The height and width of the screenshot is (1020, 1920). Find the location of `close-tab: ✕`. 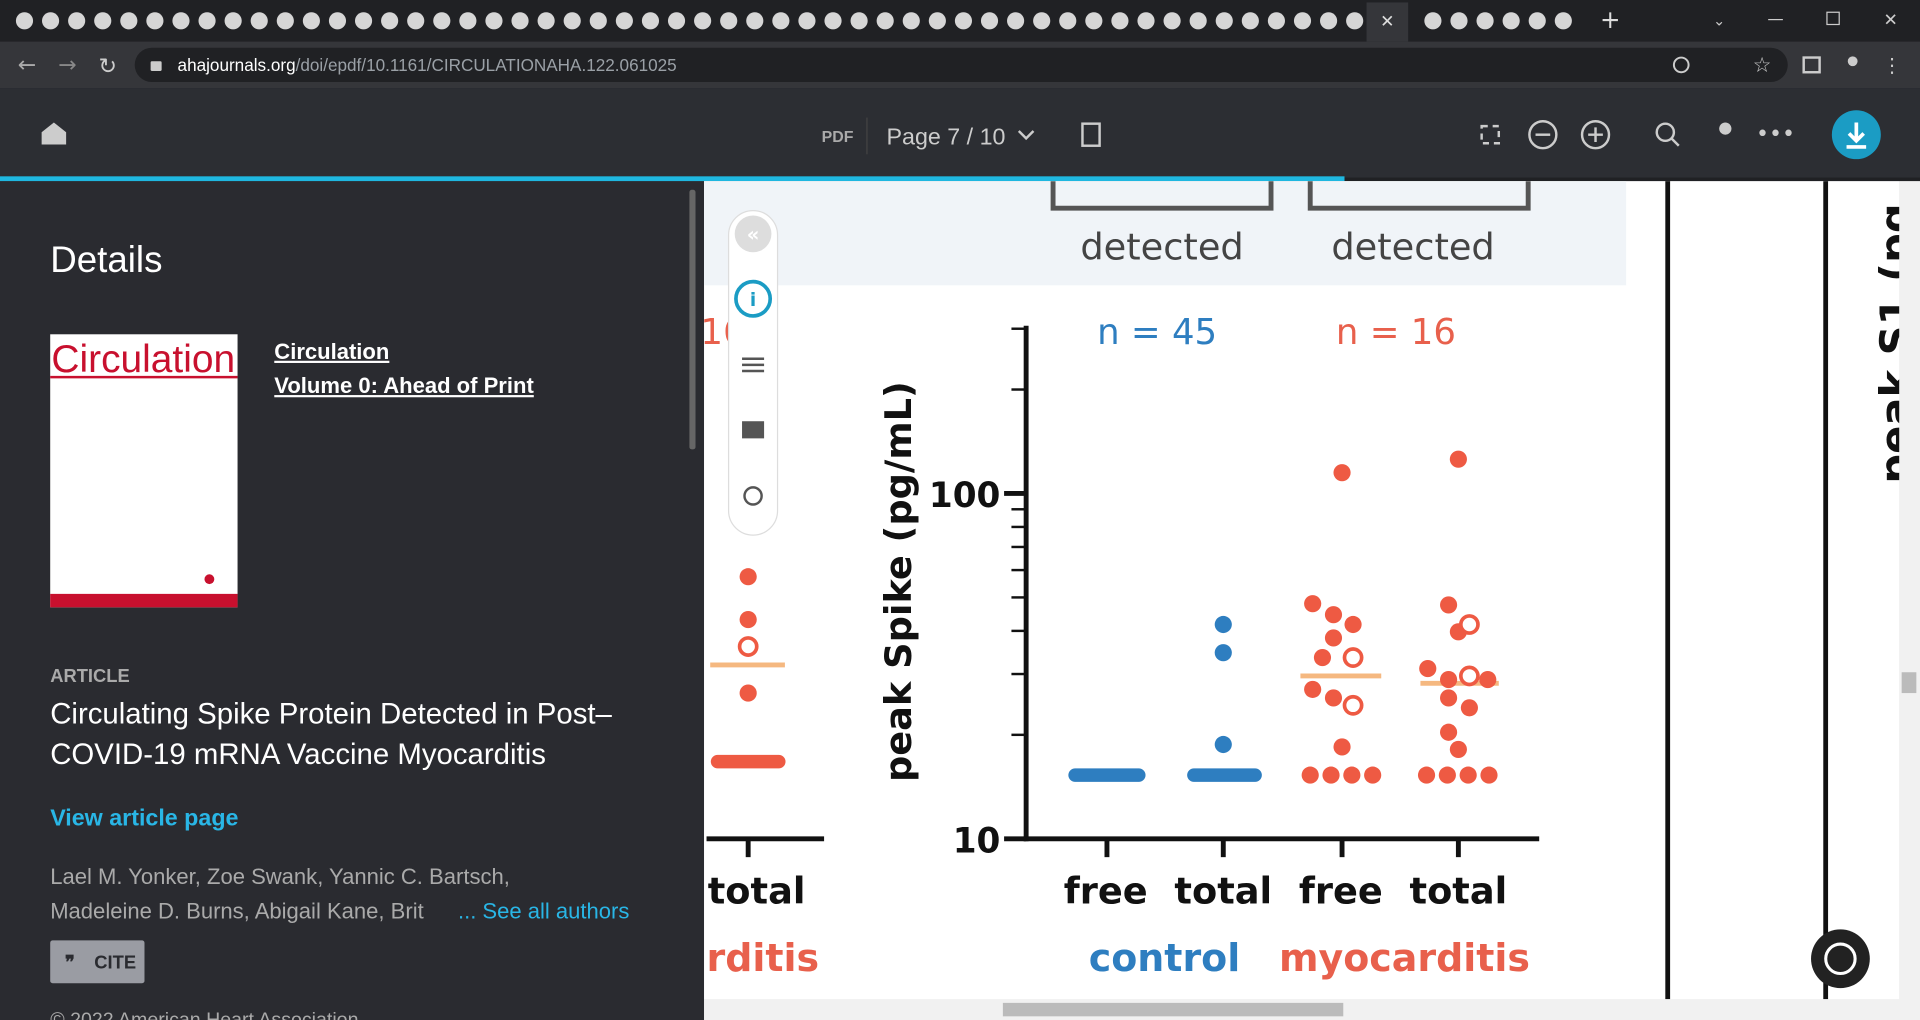

close-tab: ✕ is located at coordinates (1387, 22).